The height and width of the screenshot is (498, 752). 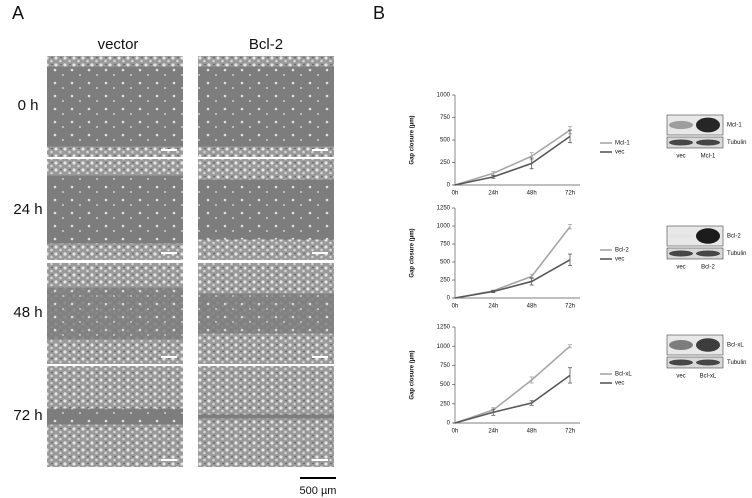 I want to click on legend-label: Mcl-1, so click(x=622, y=144).